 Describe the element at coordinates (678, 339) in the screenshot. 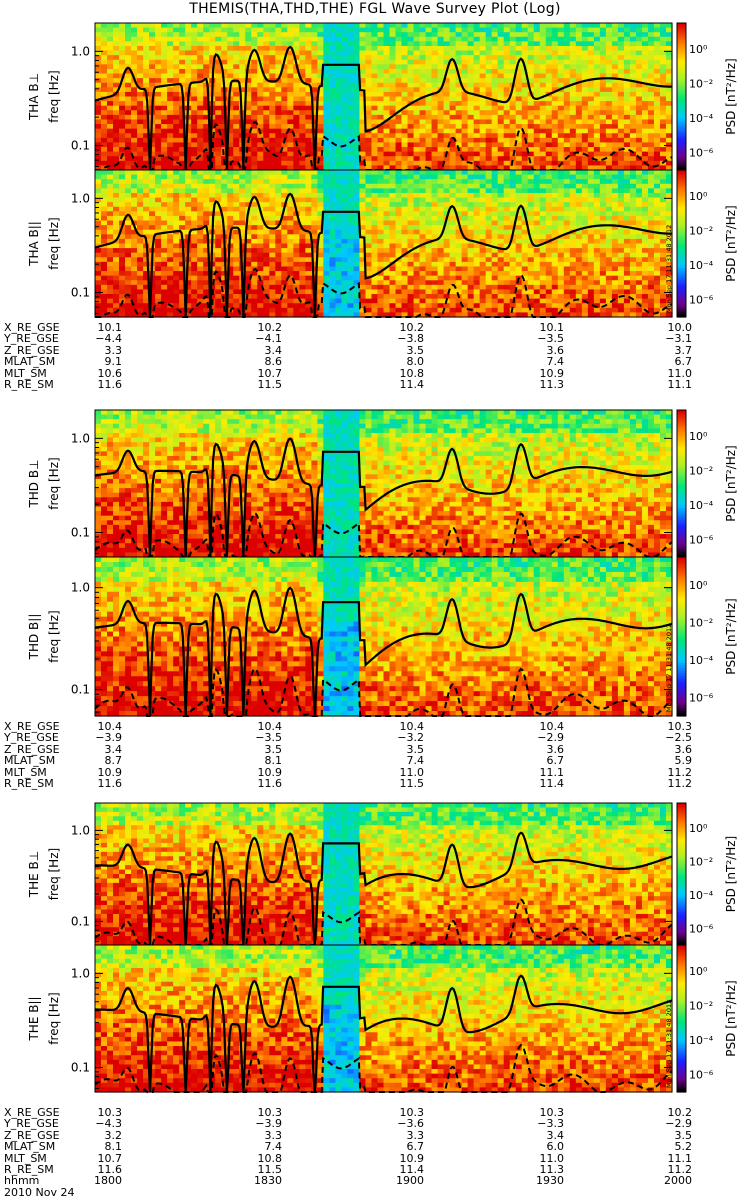

I see `ephemeris-value: −3.1` at that location.